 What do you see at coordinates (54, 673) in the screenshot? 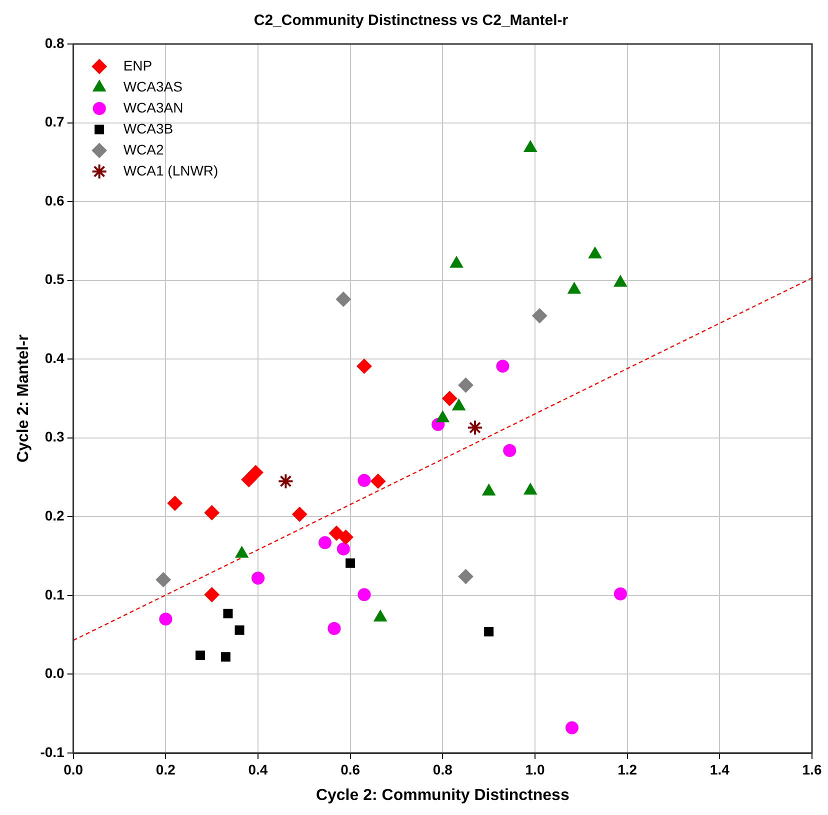
I see `y-tick-label: 0.0` at bounding box center [54, 673].